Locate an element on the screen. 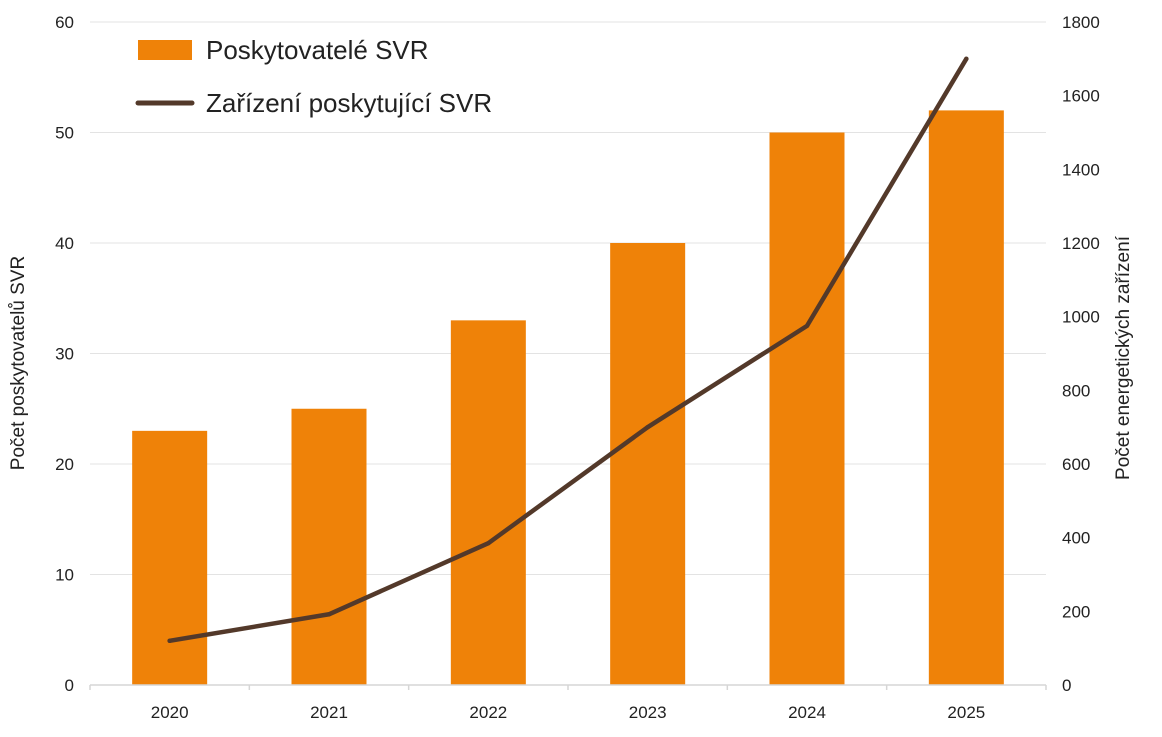  y-right-tick-label: 600 is located at coordinates (1076, 464).